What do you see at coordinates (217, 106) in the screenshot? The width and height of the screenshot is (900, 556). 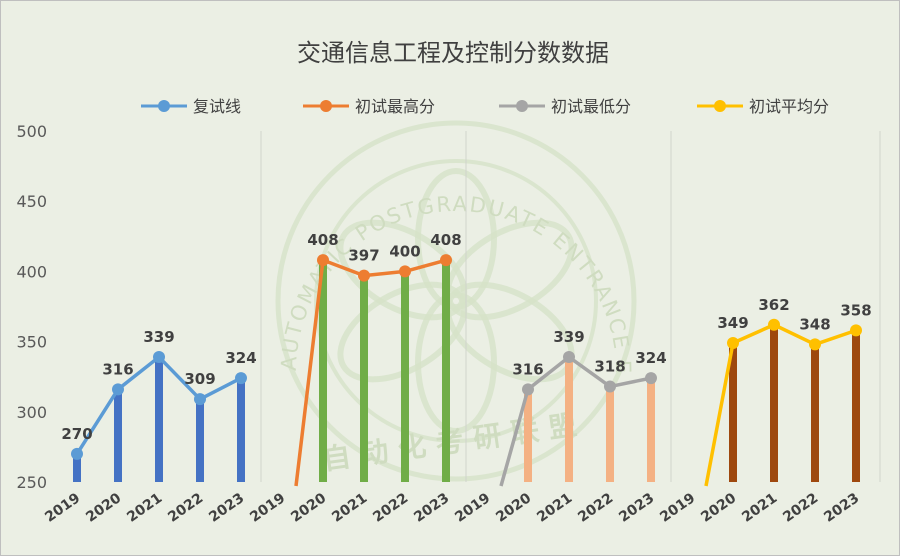 I see `legend-label-1: 复试线` at bounding box center [217, 106].